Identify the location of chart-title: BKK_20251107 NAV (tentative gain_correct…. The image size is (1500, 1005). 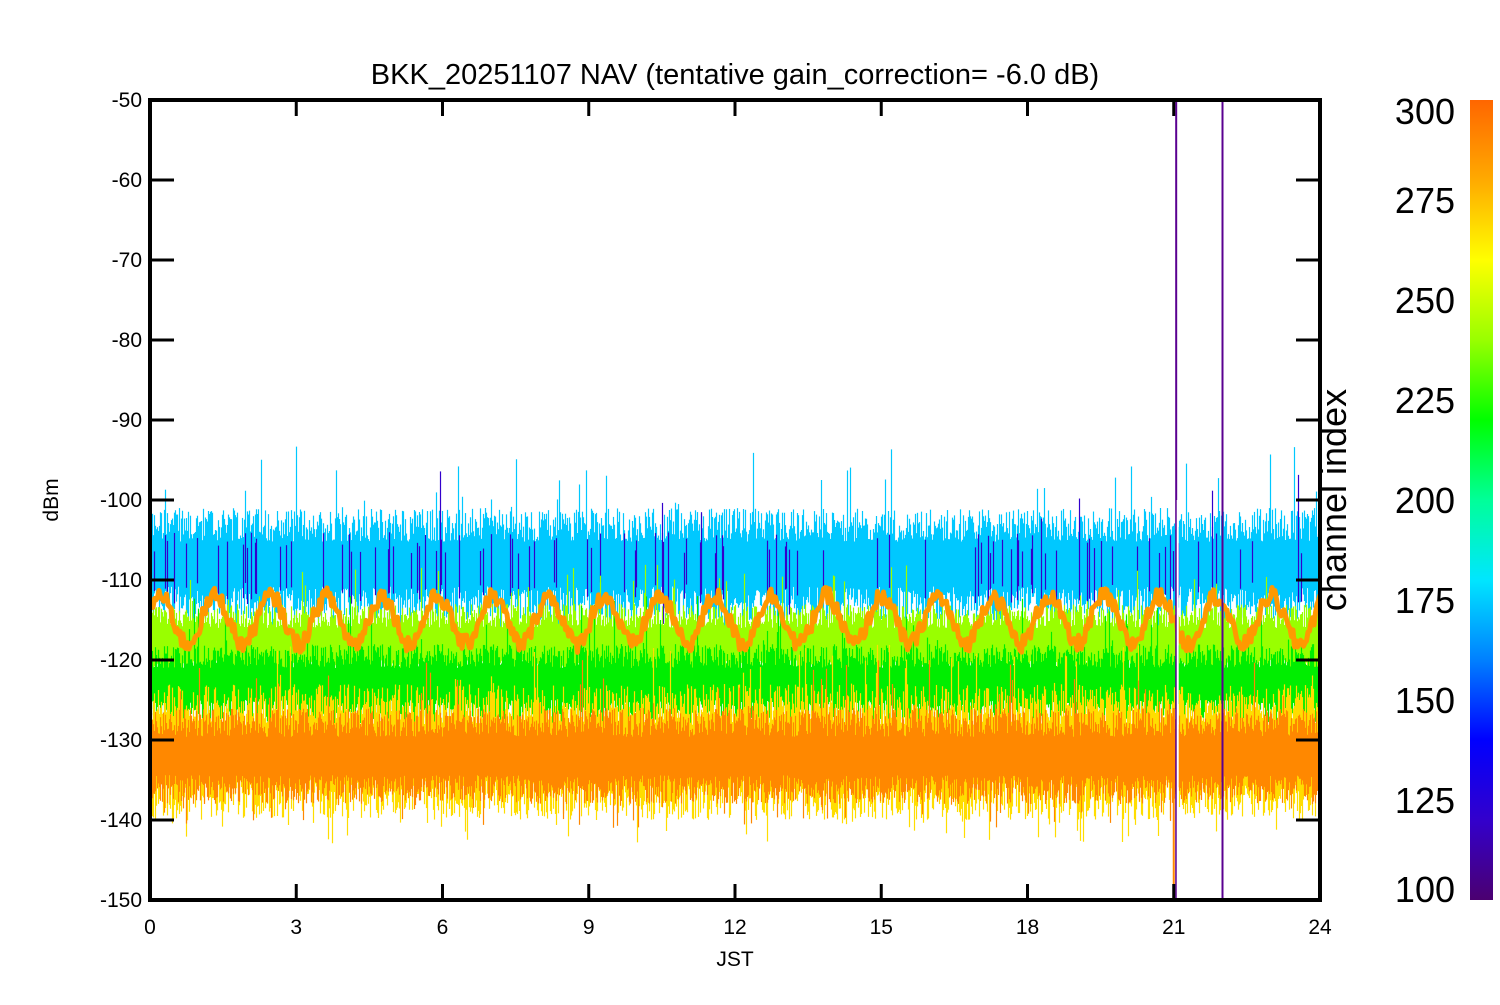
(735, 75).